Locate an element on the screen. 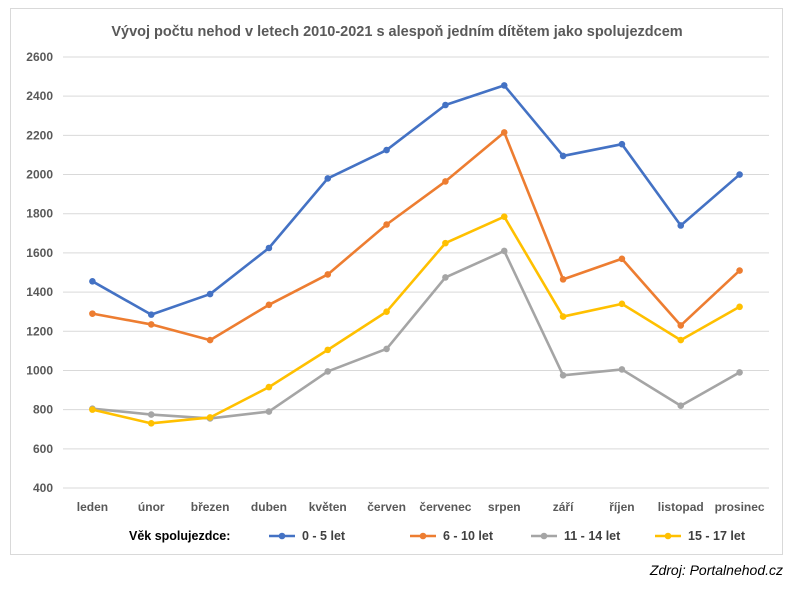 The image size is (795, 589). source-note: Zdroj: Portalnehod.cz is located at coordinates (716, 570).